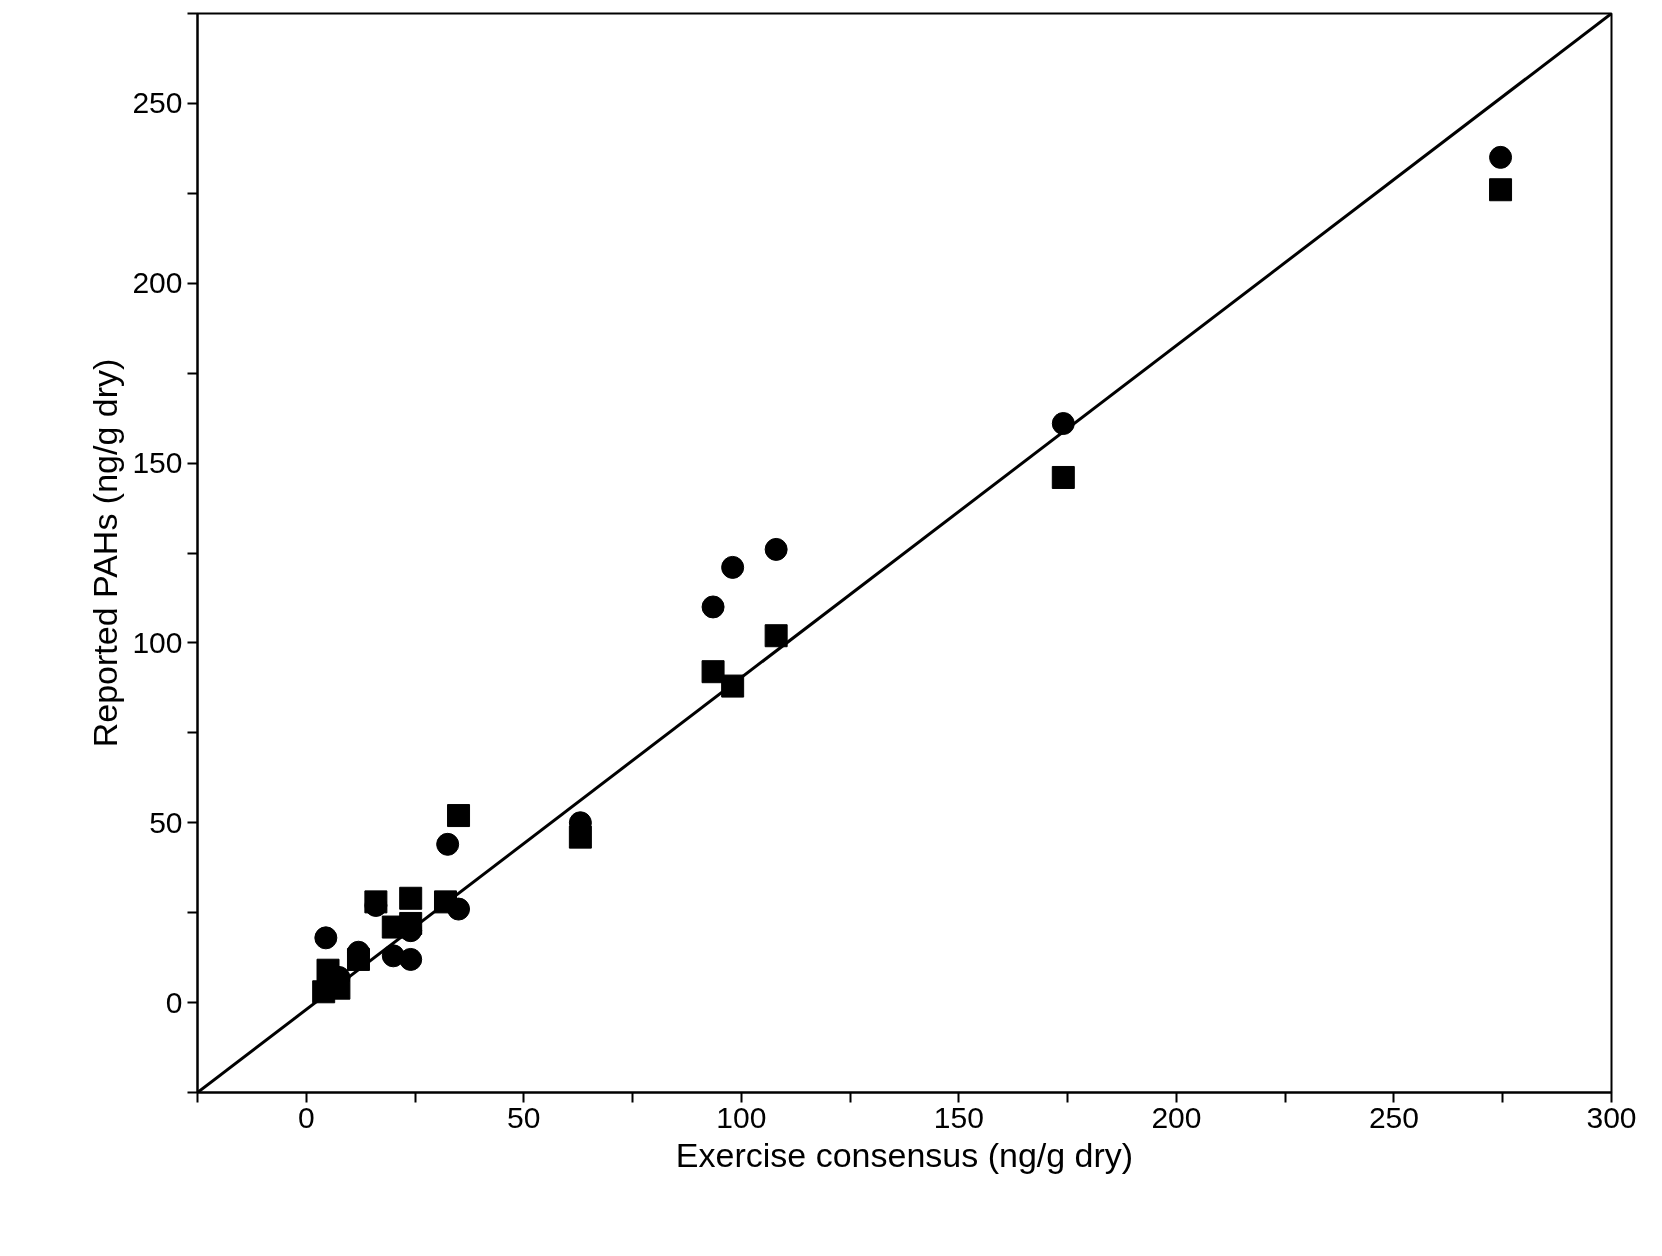  Describe the element at coordinates (1176, 1117) in the screenshot. I see `x-tick-label: 200` at that location.